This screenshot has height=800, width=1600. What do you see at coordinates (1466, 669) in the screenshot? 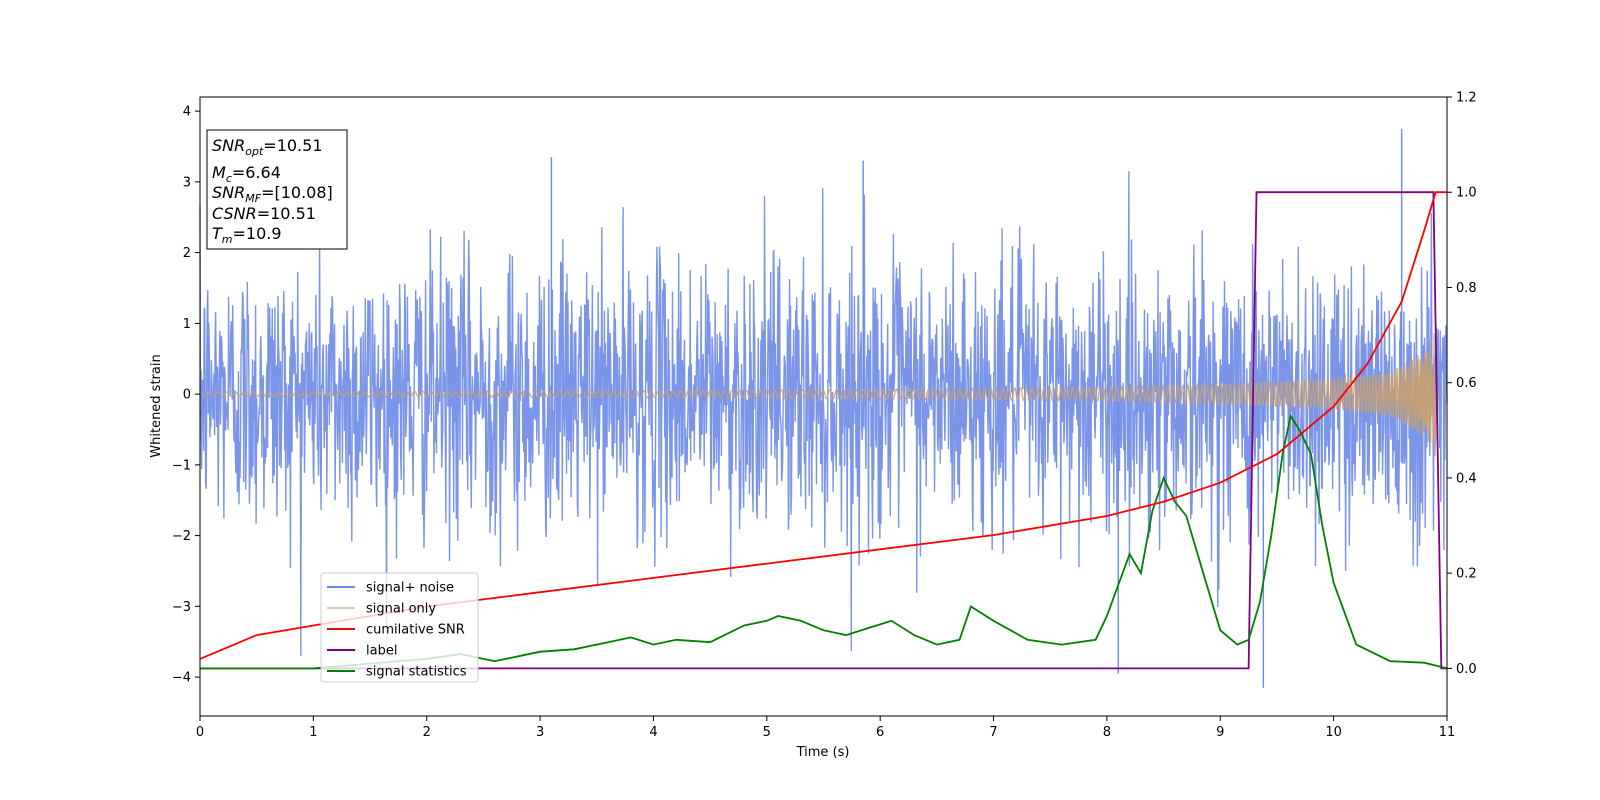
I see `y-right-tick-label: 0.0` at bounding box center [1466, 669].